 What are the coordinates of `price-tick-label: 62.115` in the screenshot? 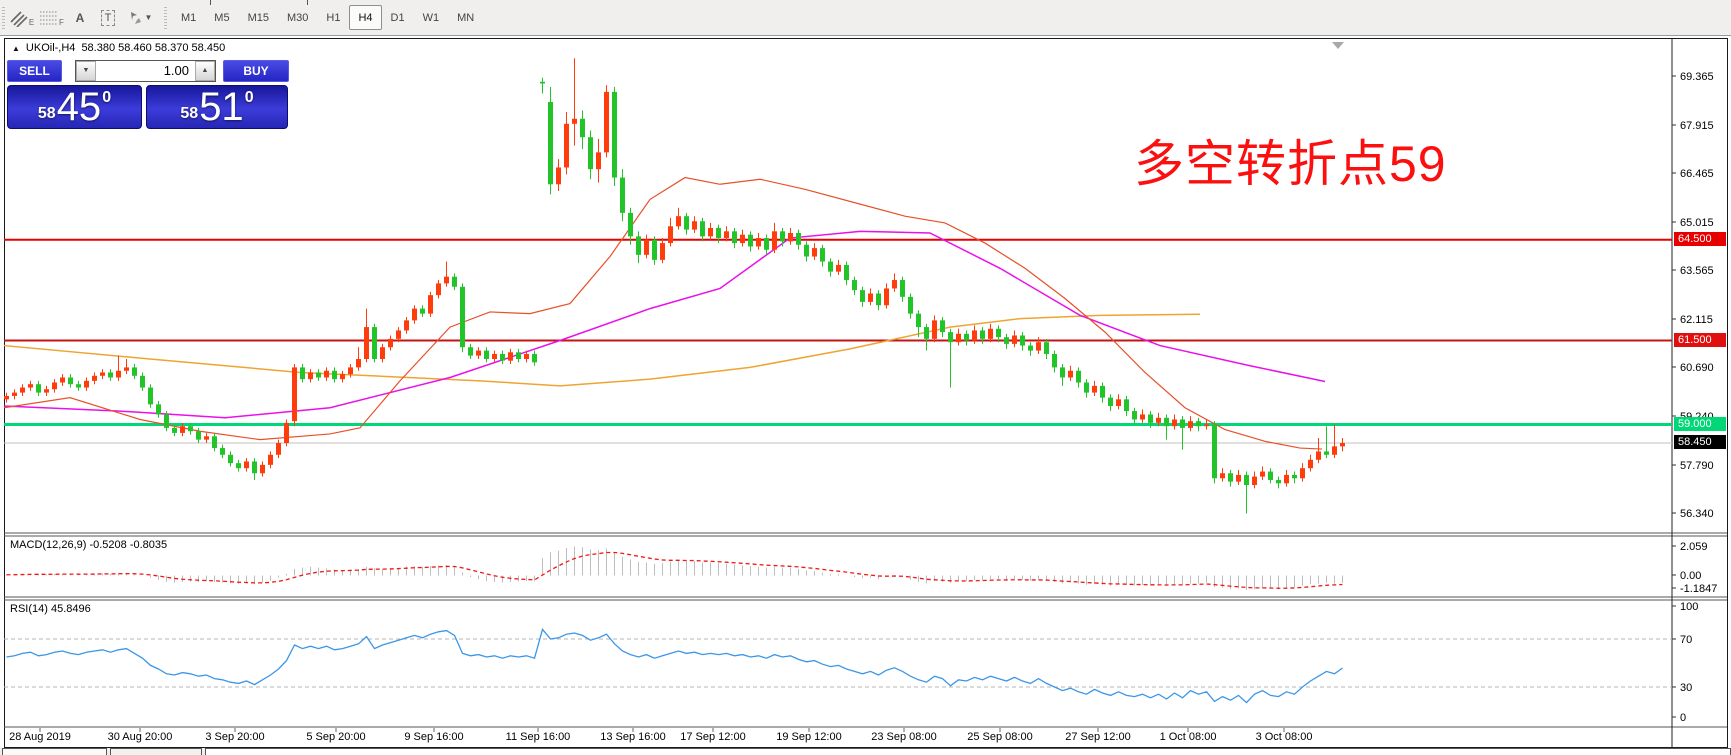 It's located at (1696, 320).